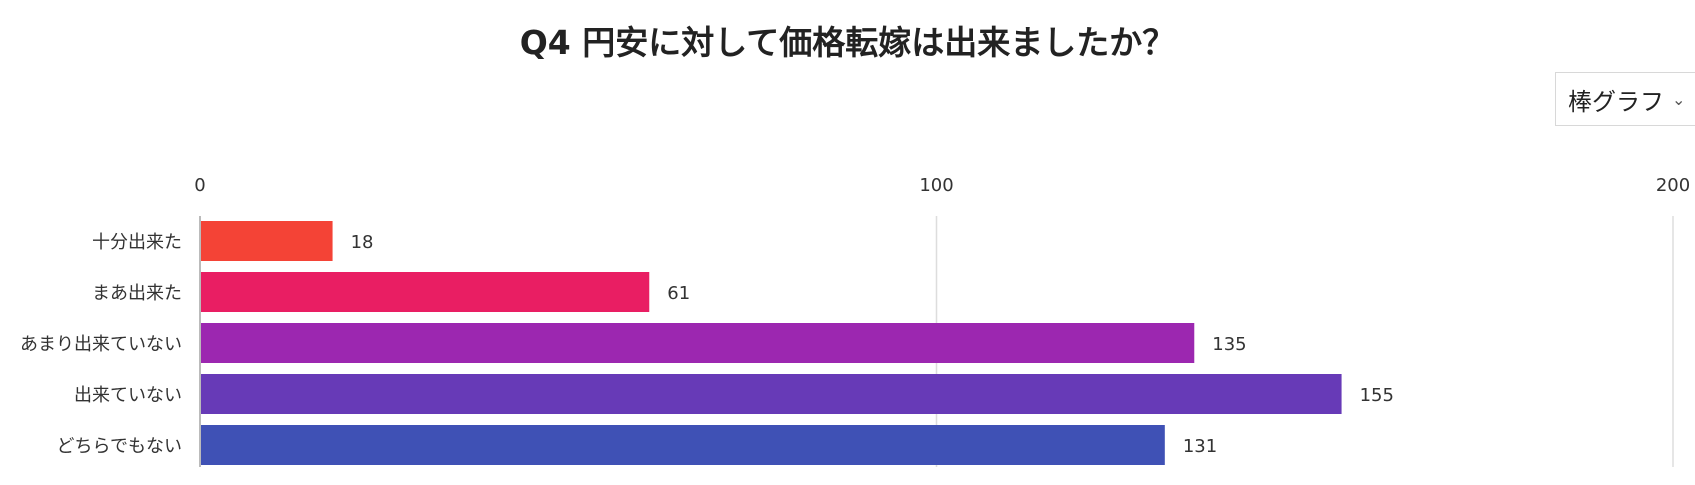  Describe the element at coordinates (137, 242) in the screenshot. I see `category-label-1: 十分出来た` at that location.